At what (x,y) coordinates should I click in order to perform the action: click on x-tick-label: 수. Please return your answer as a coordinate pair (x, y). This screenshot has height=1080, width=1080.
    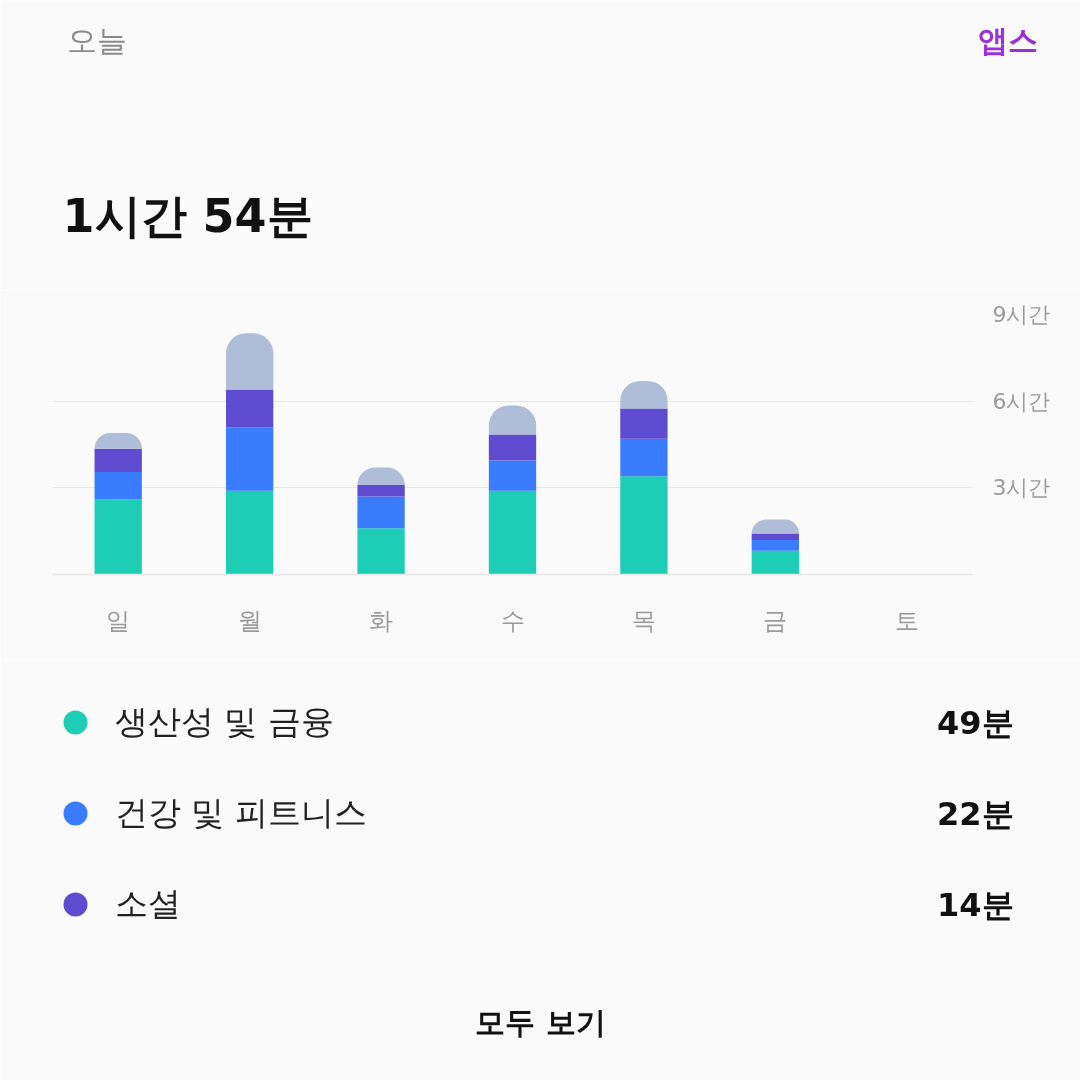
    Looking at the image, I should click on (512, 620).